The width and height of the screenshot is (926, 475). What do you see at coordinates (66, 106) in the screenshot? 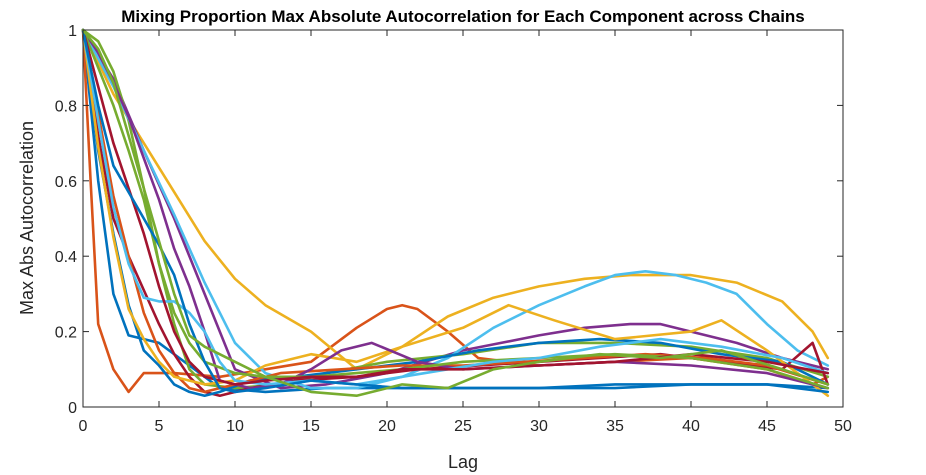
I see `y-tick-label: 0.8` at bounding box center [66, 106].